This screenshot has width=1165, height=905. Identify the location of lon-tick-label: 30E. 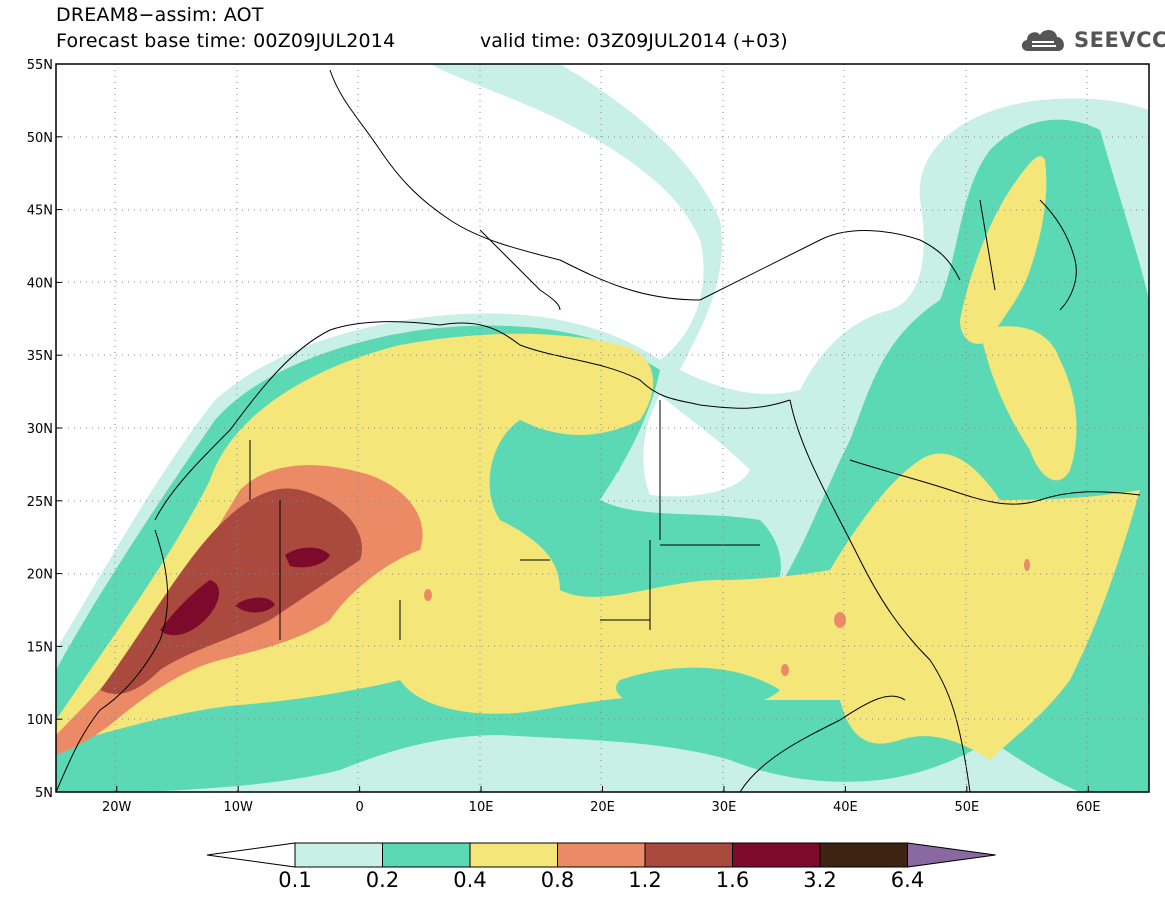
(724, 807).